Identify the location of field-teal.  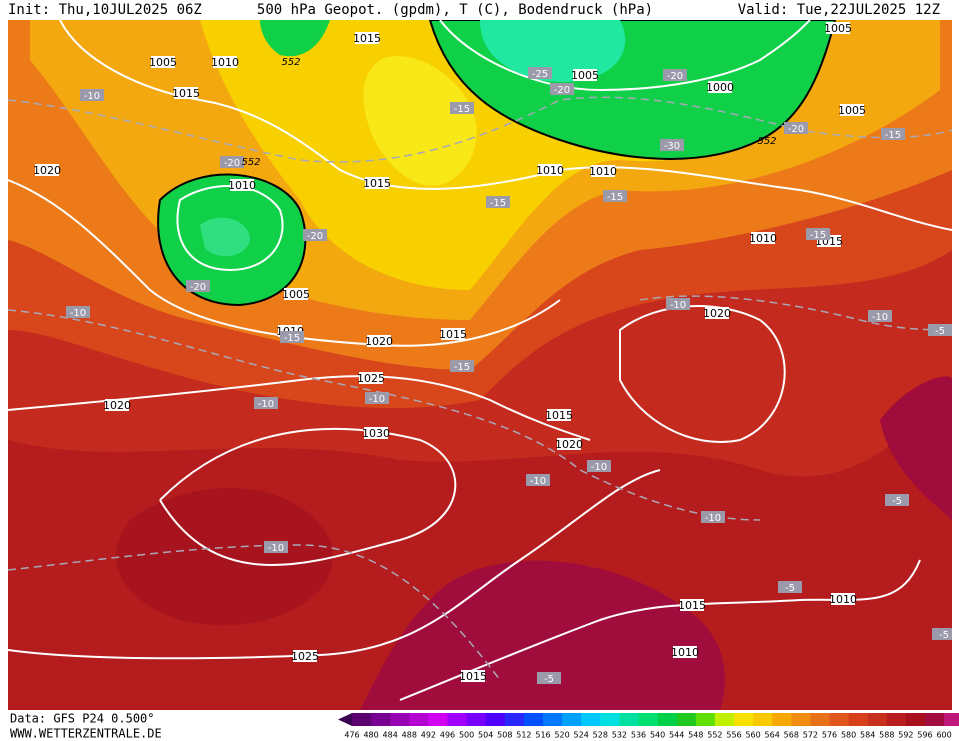
(553, 51).